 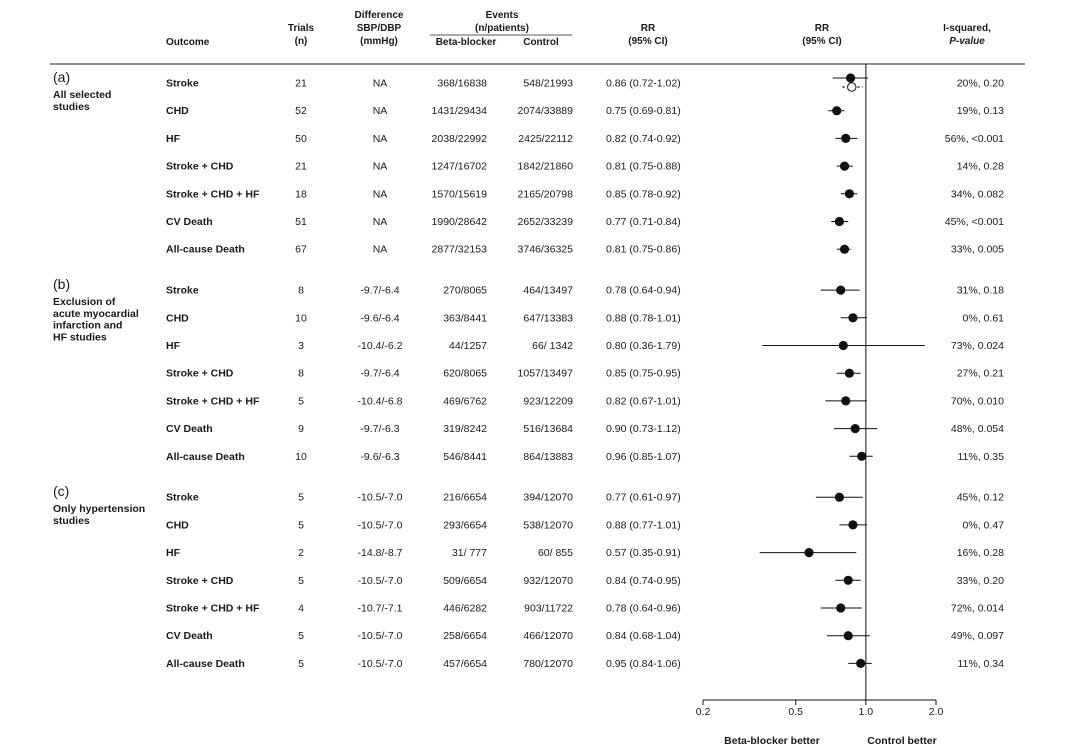 What do you see at coordinates (460, 194) in the screenshot?
I see `beta-blocker-events: 1570/15619` at bounding box center [460, 194].